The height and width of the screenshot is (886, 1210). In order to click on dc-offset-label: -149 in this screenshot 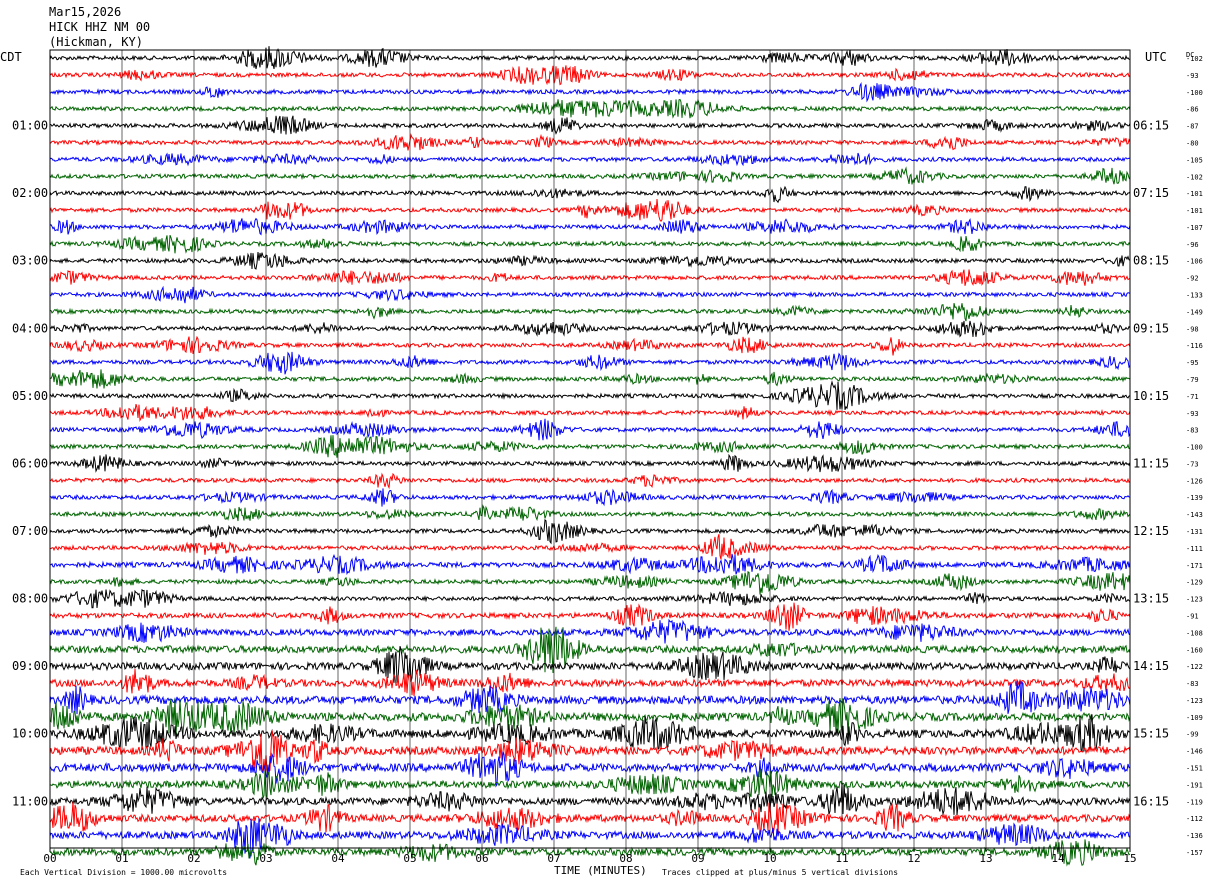, I will do `click(1194, 312)`.